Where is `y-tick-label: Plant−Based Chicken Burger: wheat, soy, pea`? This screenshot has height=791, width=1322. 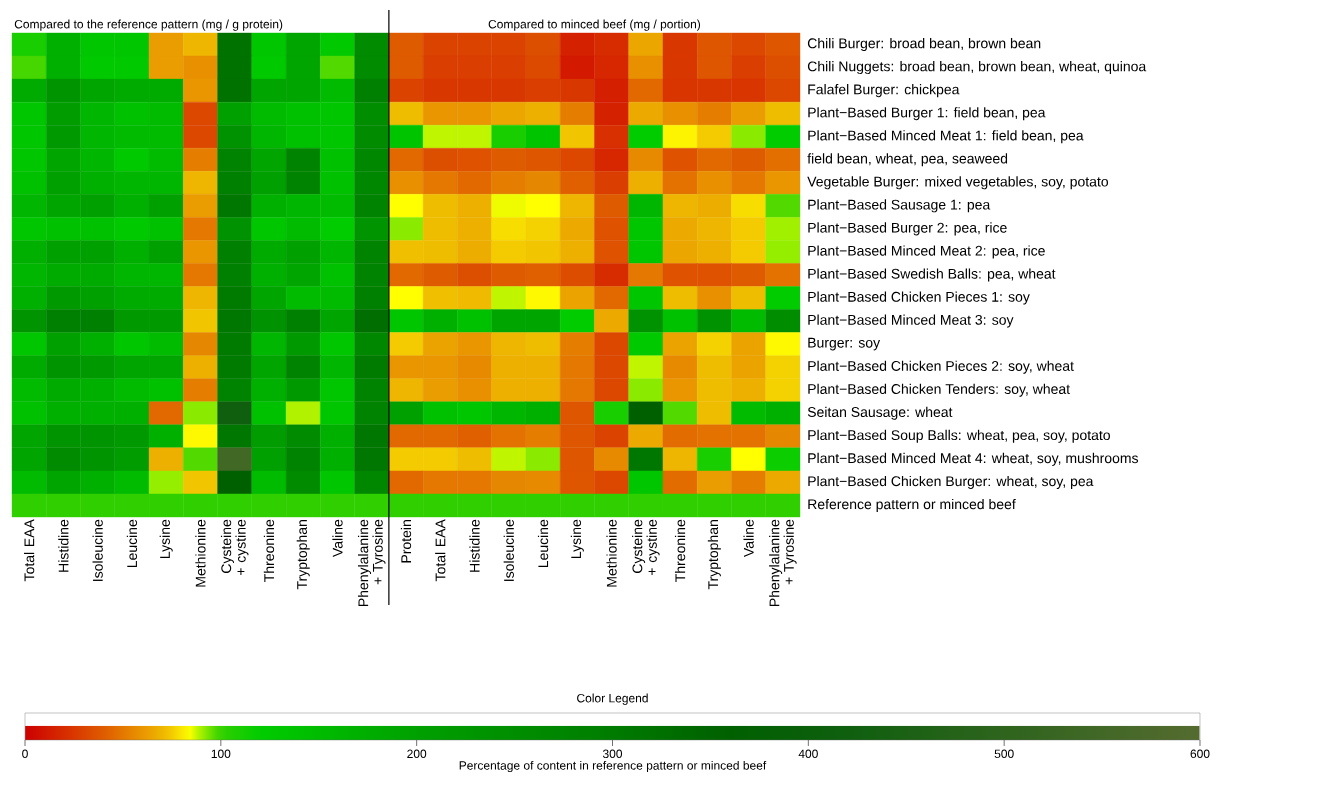 y-tick-label: Plant−Based Chicken Burger: wheat, soy, pea is located at coordinates (951, 482).